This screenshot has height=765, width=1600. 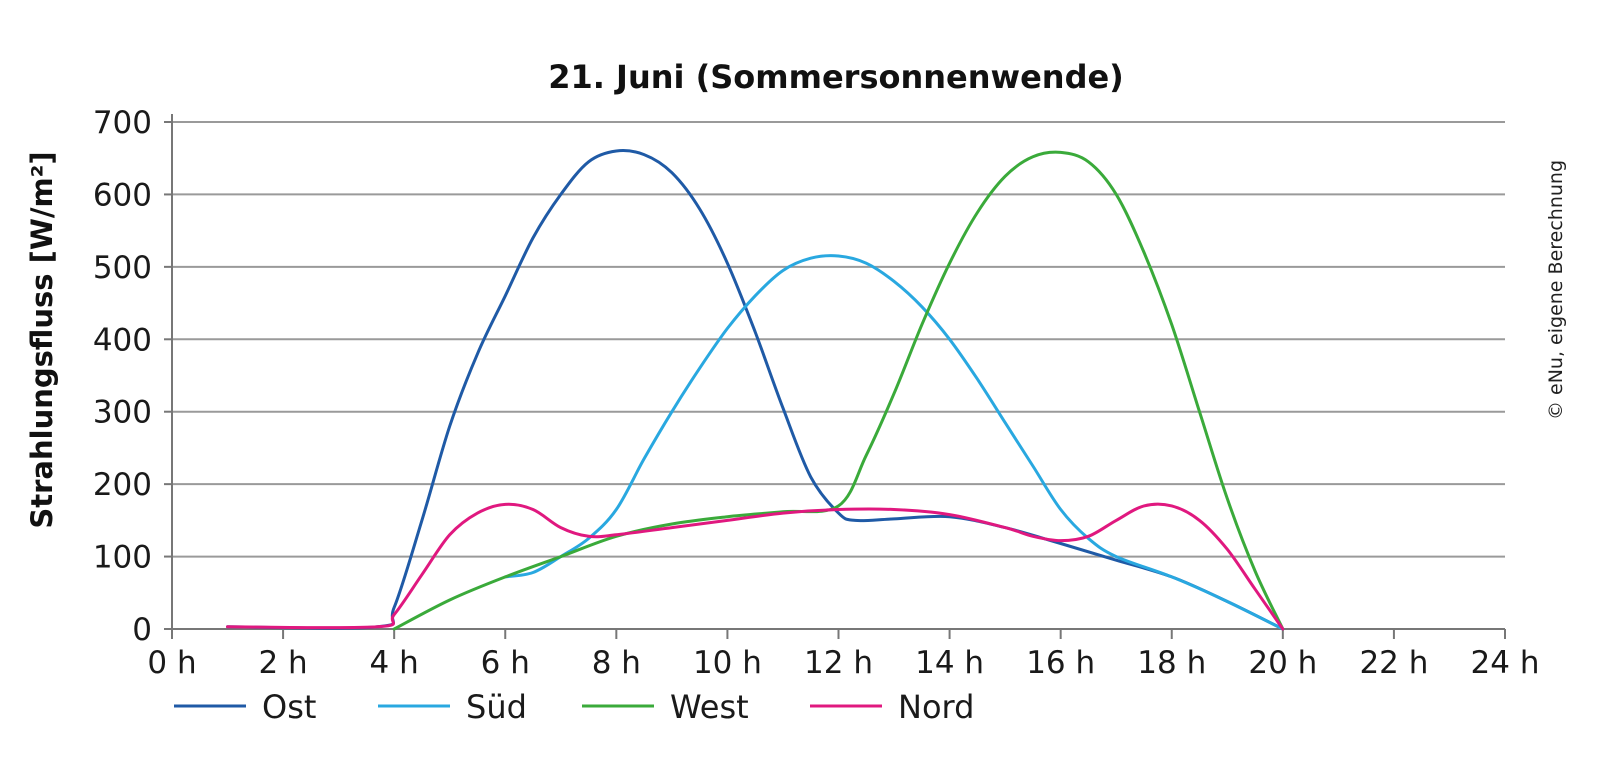 What do you see at coordinates (727, 663) in the screenshot?
I see `x-tick-label: 10 h` at bounding box center [727, 663].